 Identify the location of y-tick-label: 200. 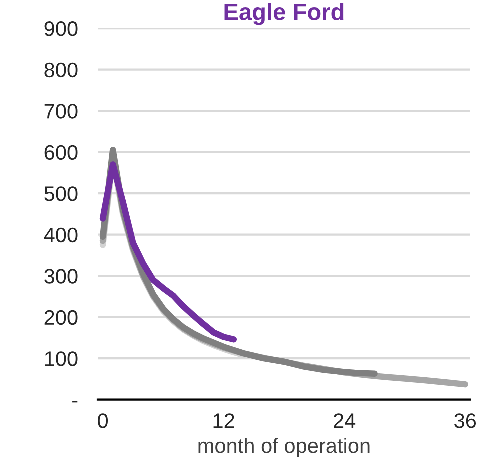
(61, 318).